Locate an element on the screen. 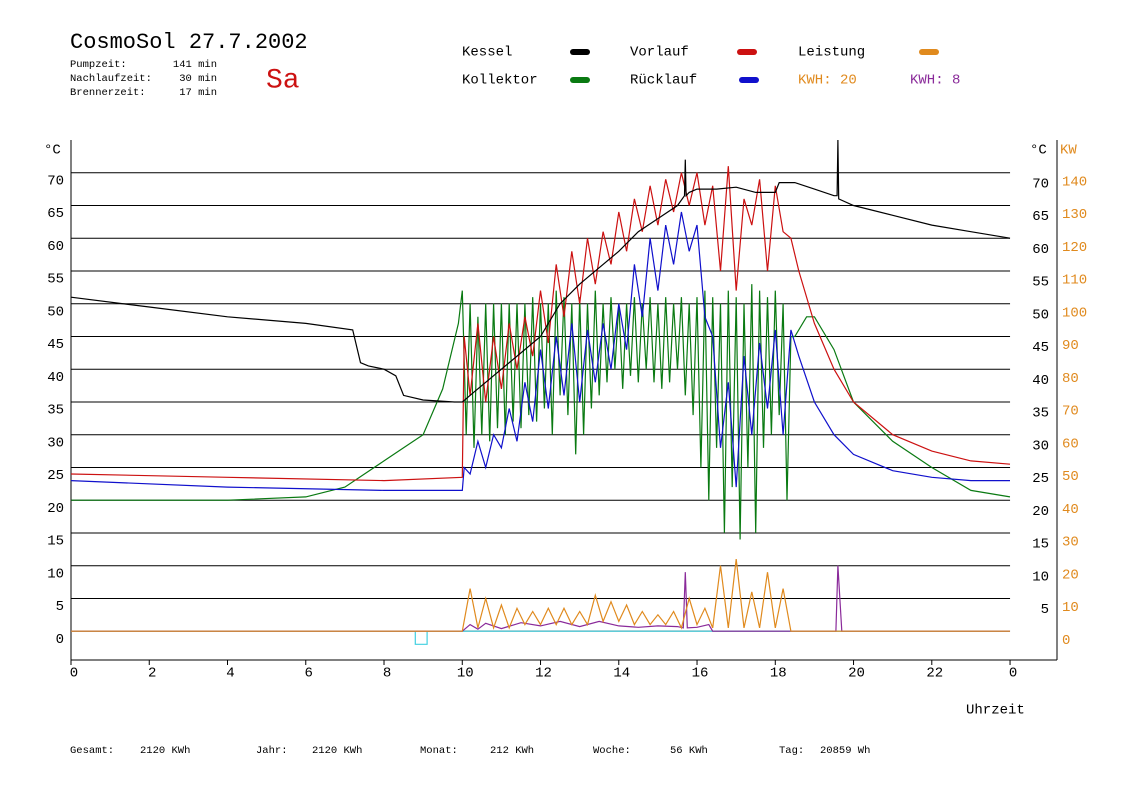 The image size is (1148, 812). y-tick-label-right: 25 is located at coordinates (1040, 479).